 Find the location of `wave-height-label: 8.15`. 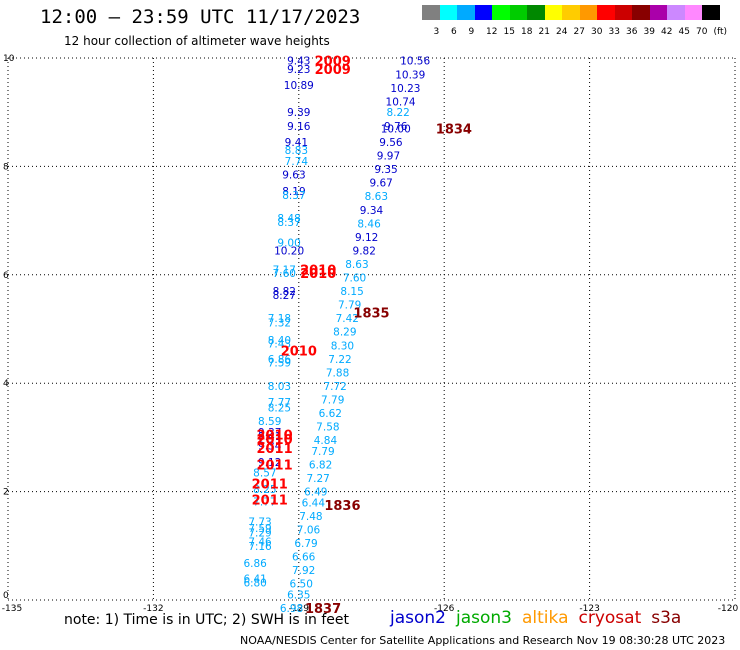

wave-height-label: 8.15 is located at coordinates (351, 292).